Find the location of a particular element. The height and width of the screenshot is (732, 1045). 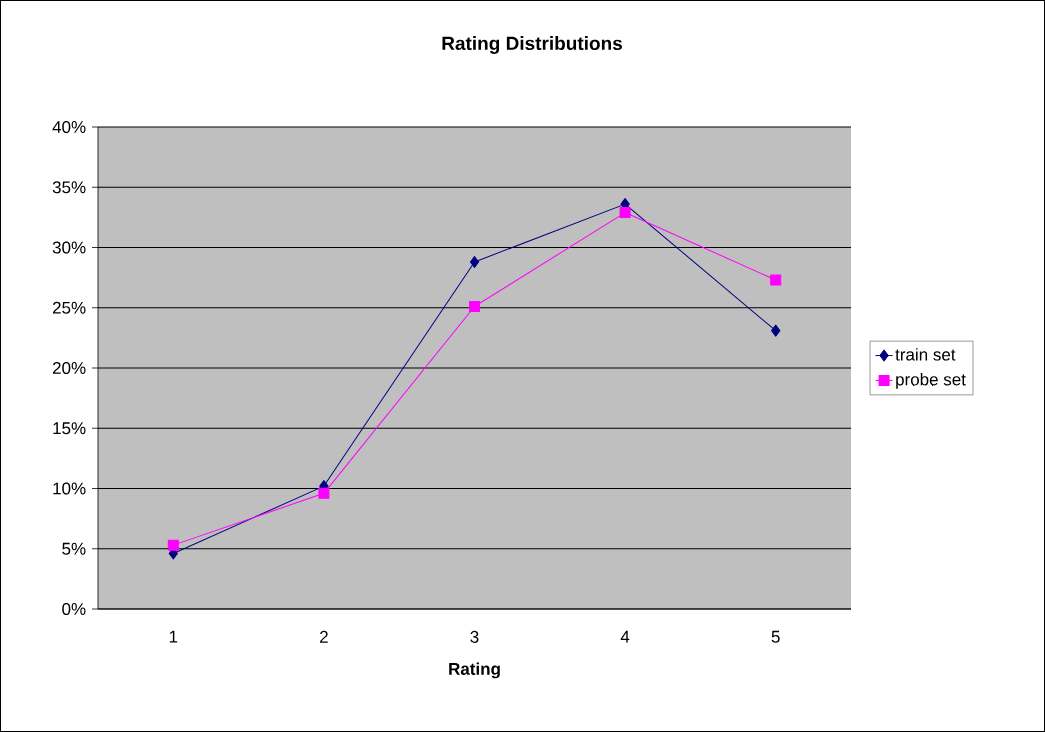

x-tick-label: 1 is located at coordinates (173, 636).